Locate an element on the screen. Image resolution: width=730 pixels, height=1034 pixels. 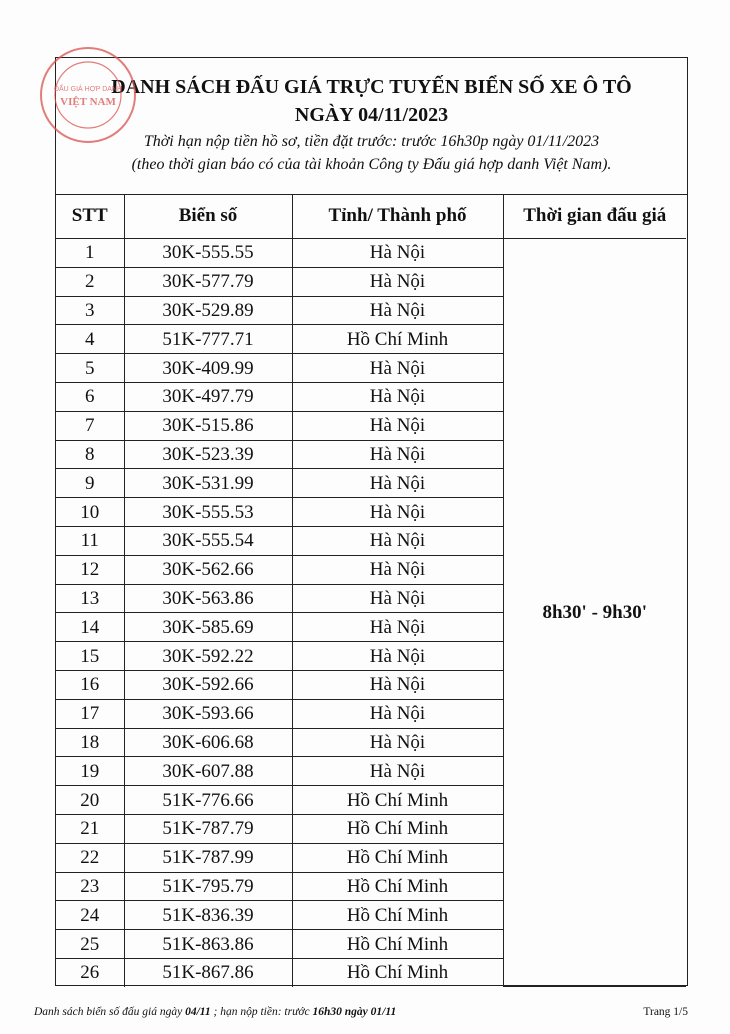
table-row: 16 30K-592.66 Hà Nội is located at coordinates (371, 684).